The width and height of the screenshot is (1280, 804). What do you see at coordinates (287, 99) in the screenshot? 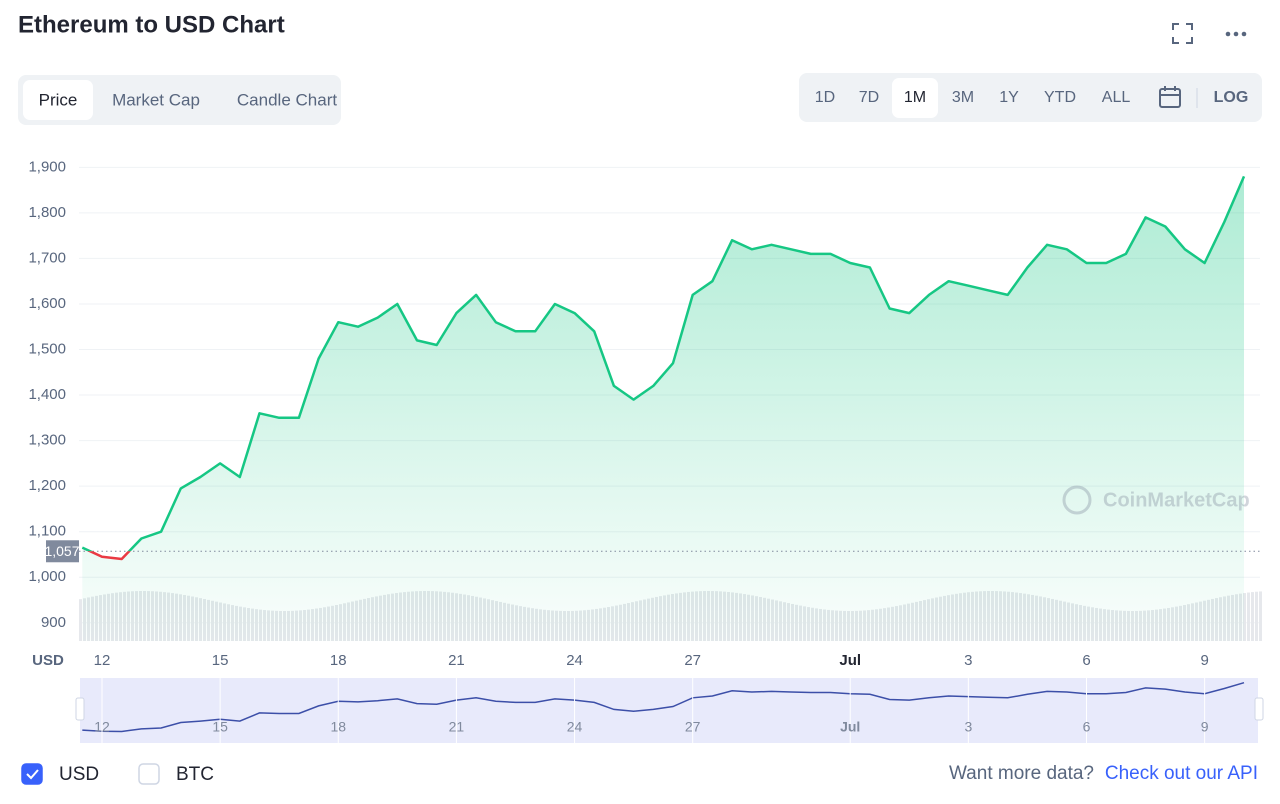
I see `tab: Candle Chart` at bounding box center [287, 99].